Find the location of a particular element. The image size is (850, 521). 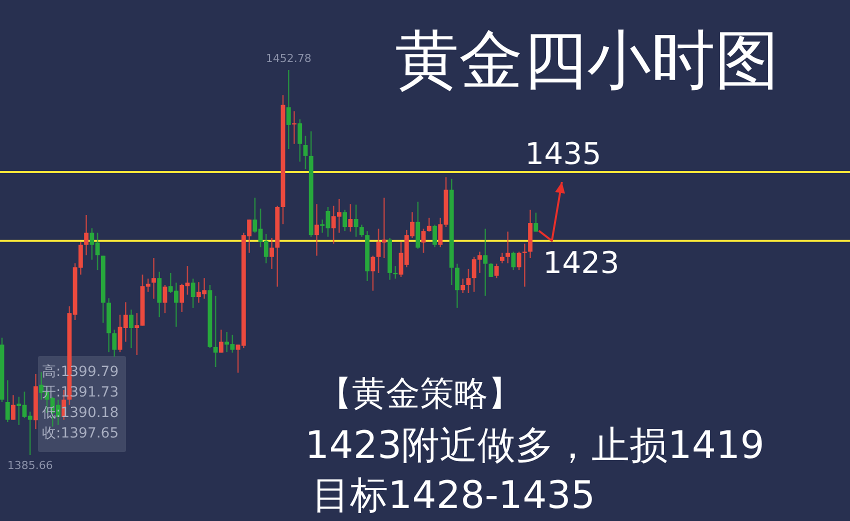

annotation: 1423附近做多，止损1419 is located at coordinates (534, 445).